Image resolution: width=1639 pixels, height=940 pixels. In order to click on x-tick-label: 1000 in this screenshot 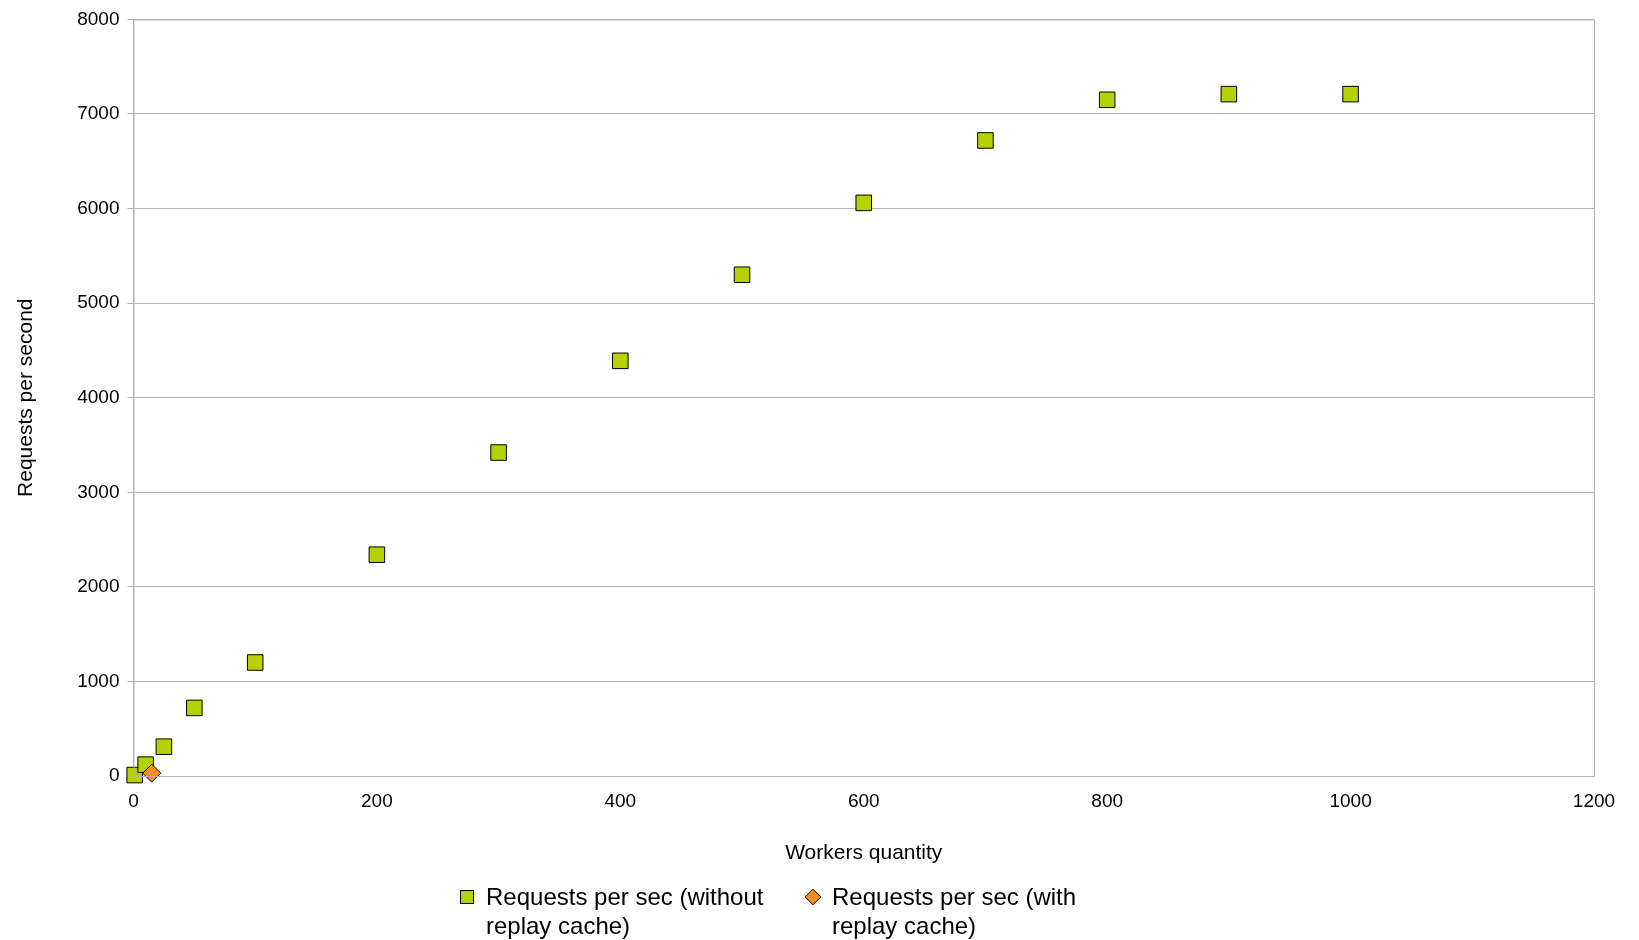, I will do `click(1350, 800)`.